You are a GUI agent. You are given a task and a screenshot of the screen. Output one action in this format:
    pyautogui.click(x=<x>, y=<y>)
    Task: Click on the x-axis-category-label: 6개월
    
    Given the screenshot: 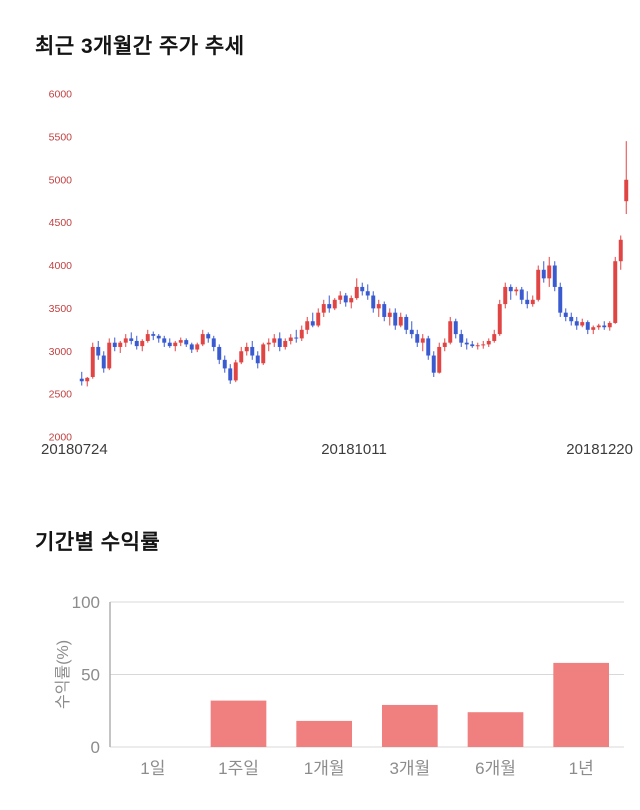 What is the action you would take?
    pyautogui.click(x=495, y=768)
    